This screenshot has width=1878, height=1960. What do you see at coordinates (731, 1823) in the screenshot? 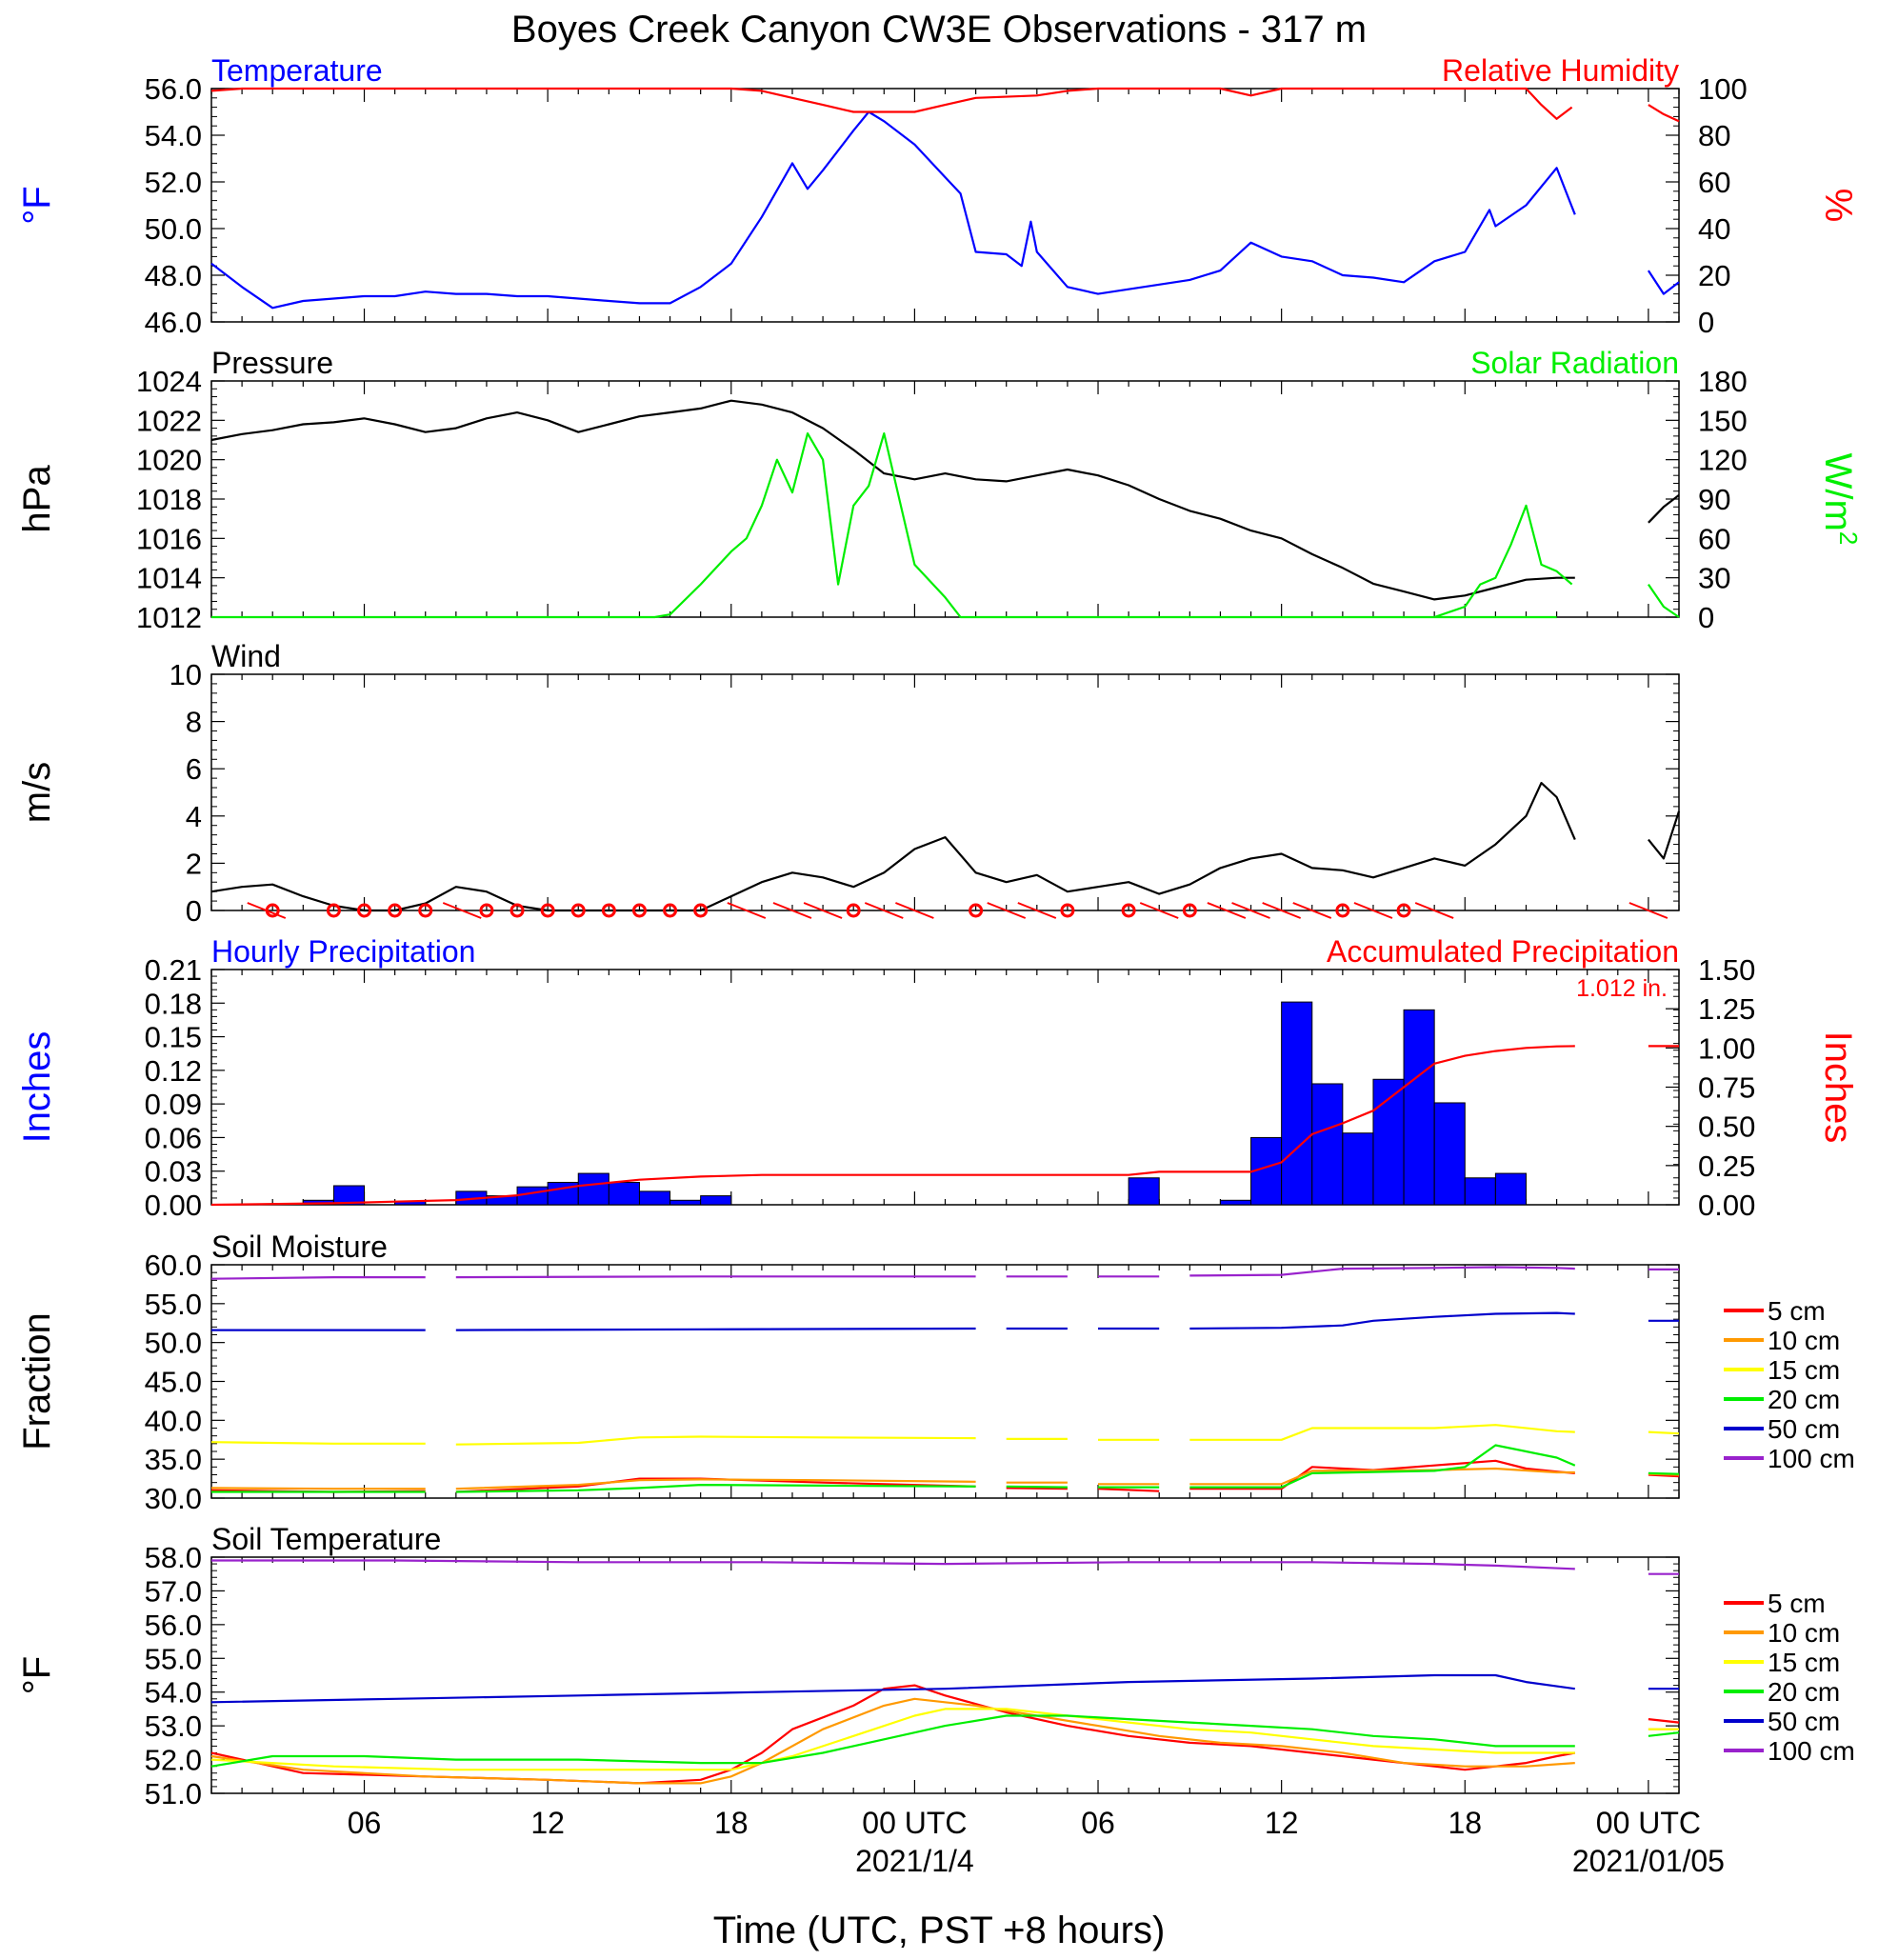
I see `x-tick-label: 18` at bounding box center [731, 1823].